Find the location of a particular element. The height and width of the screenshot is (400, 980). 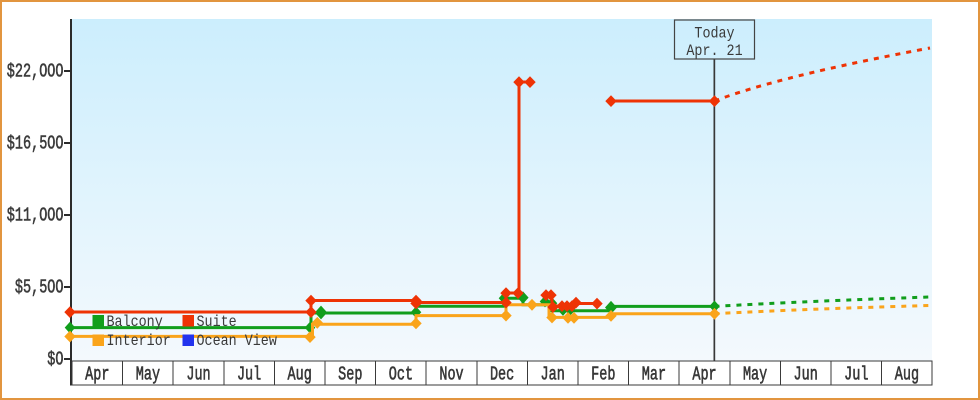

svg-text: Apr. 21 is located at coordinates (714, 51).